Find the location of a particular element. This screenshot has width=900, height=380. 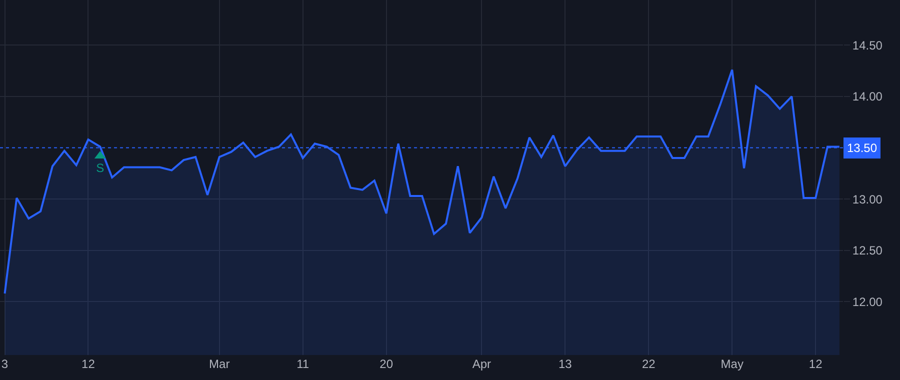

x-tick-label: Mar is located at coordinates (219, 364).